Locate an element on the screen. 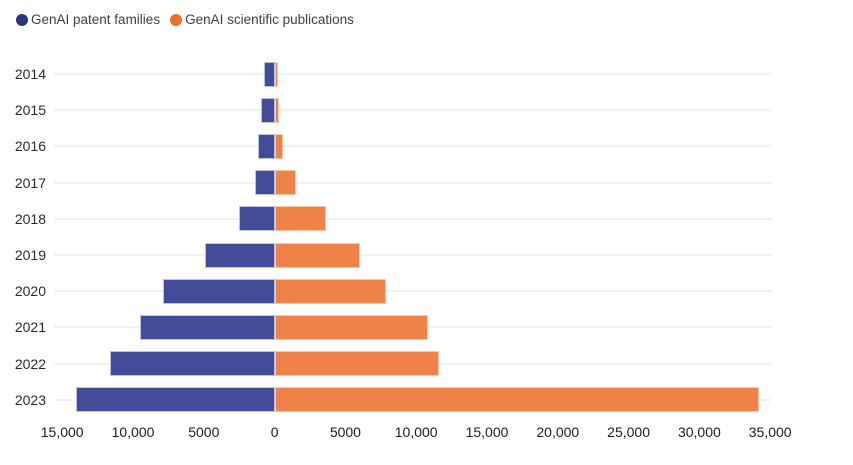  bar-scientific-publications-2020 is located at coordinates (330, 291).